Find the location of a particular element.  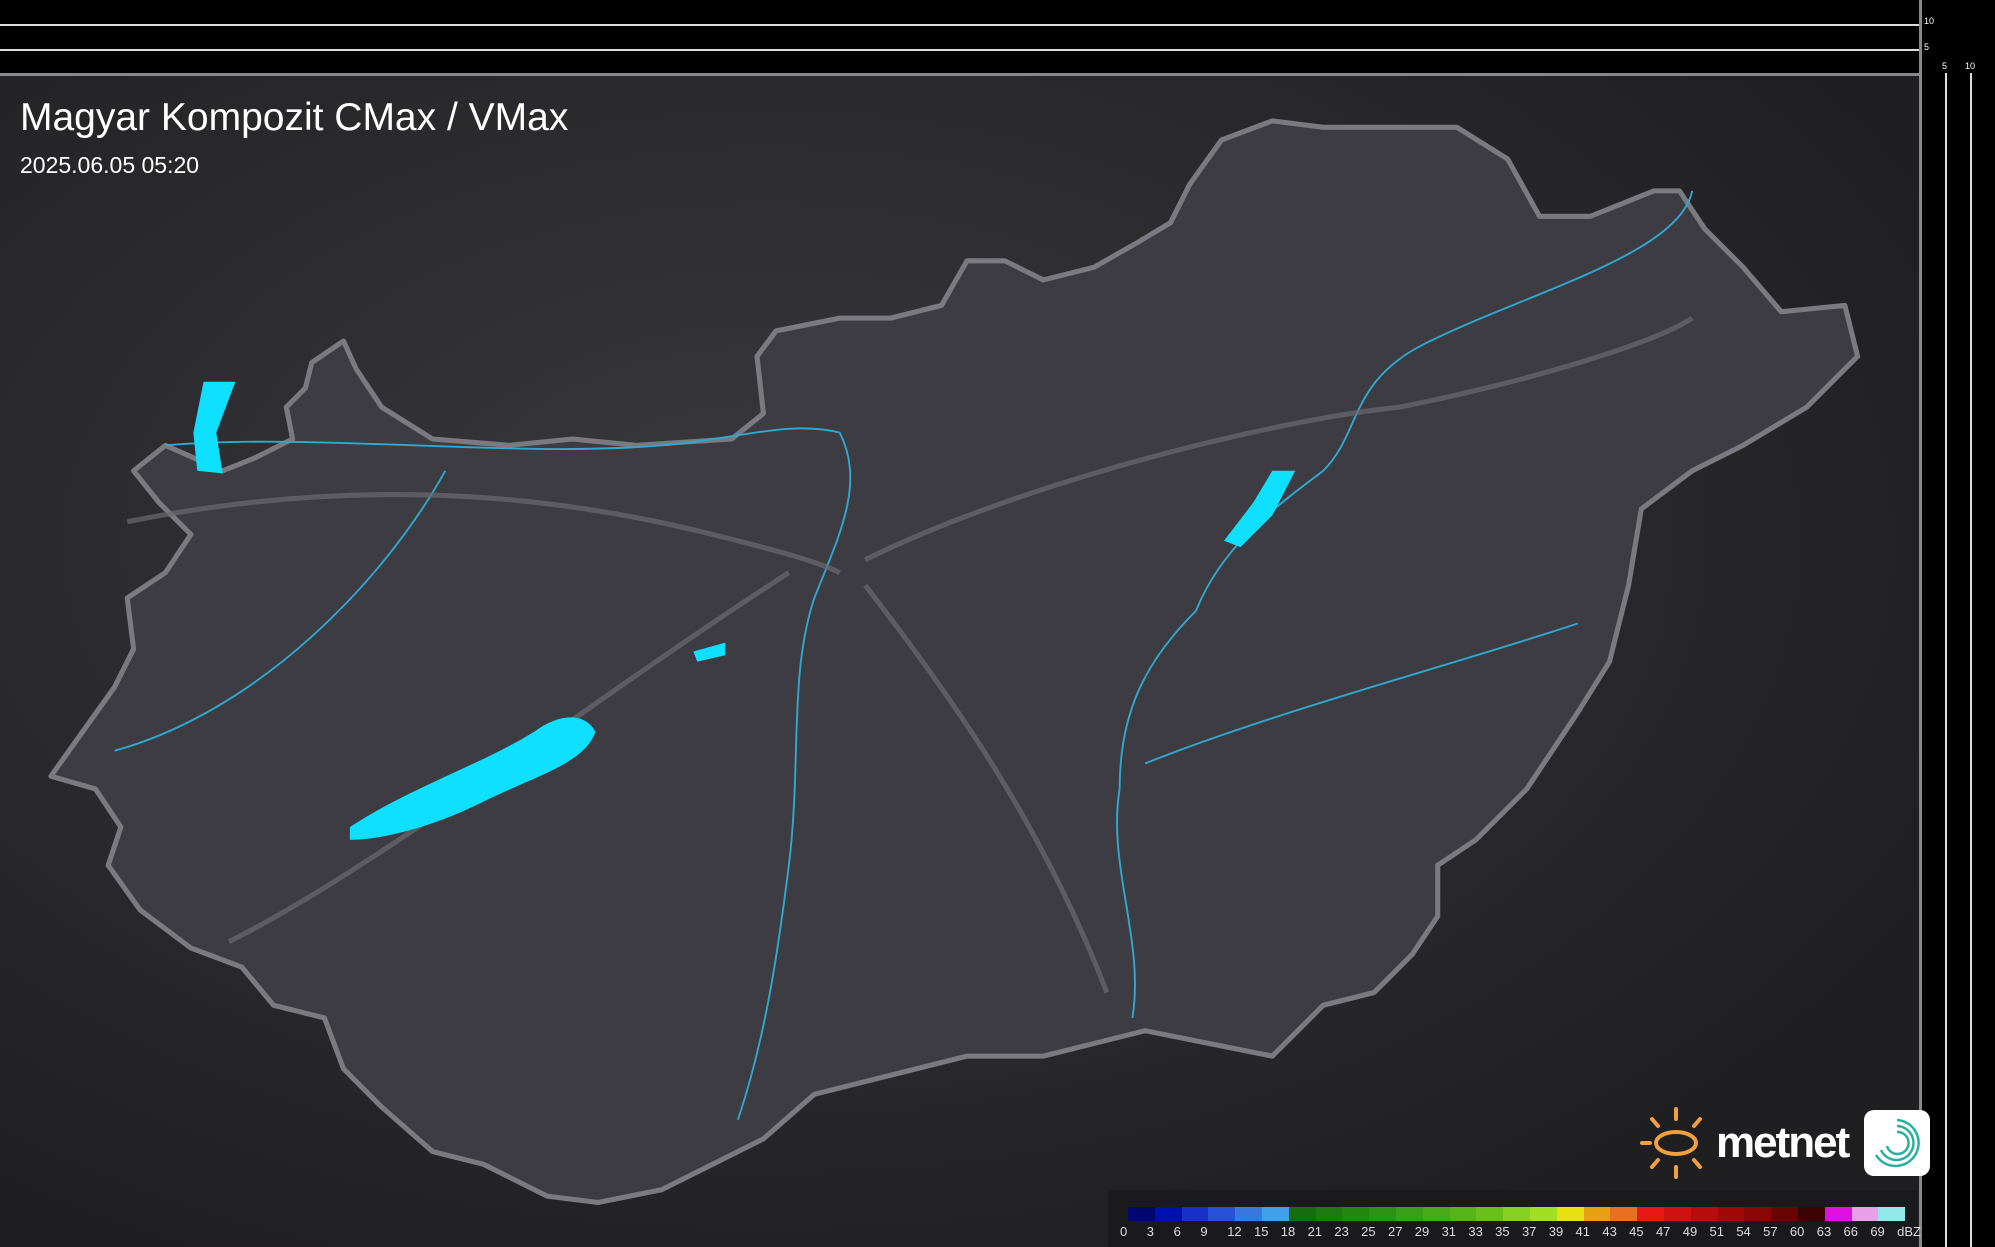

legend-label: 63 is located at coordinates (1824, 1231).